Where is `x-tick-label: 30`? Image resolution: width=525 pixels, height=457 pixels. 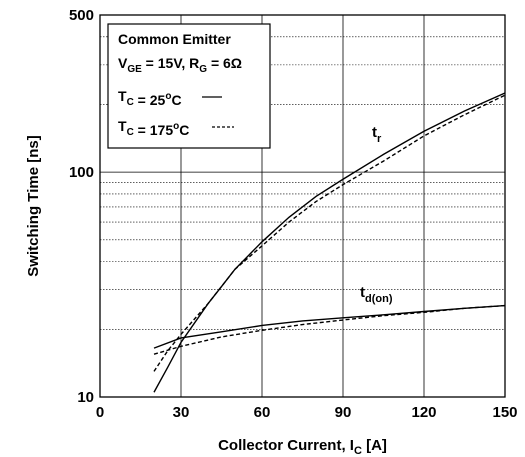
x-tick-label: 30 is located at coordinates (181, 412).